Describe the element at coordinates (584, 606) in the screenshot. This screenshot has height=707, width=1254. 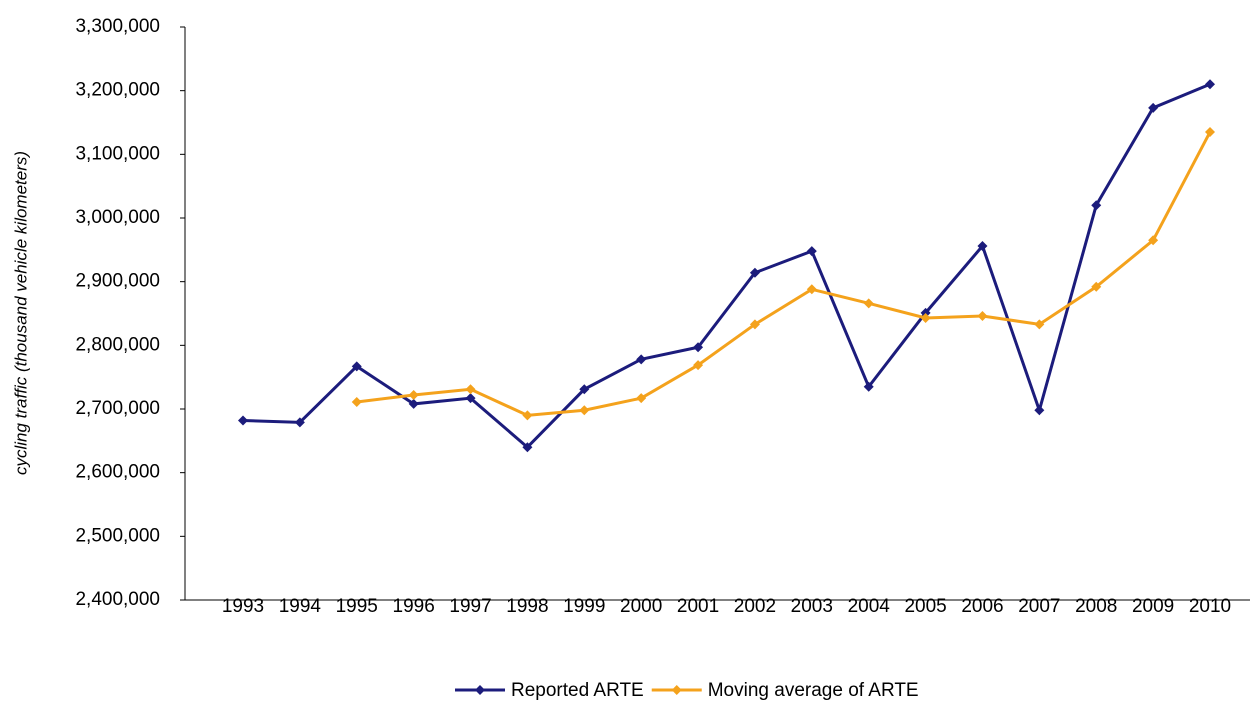
I see `x-tick-label: 1999` at that location.